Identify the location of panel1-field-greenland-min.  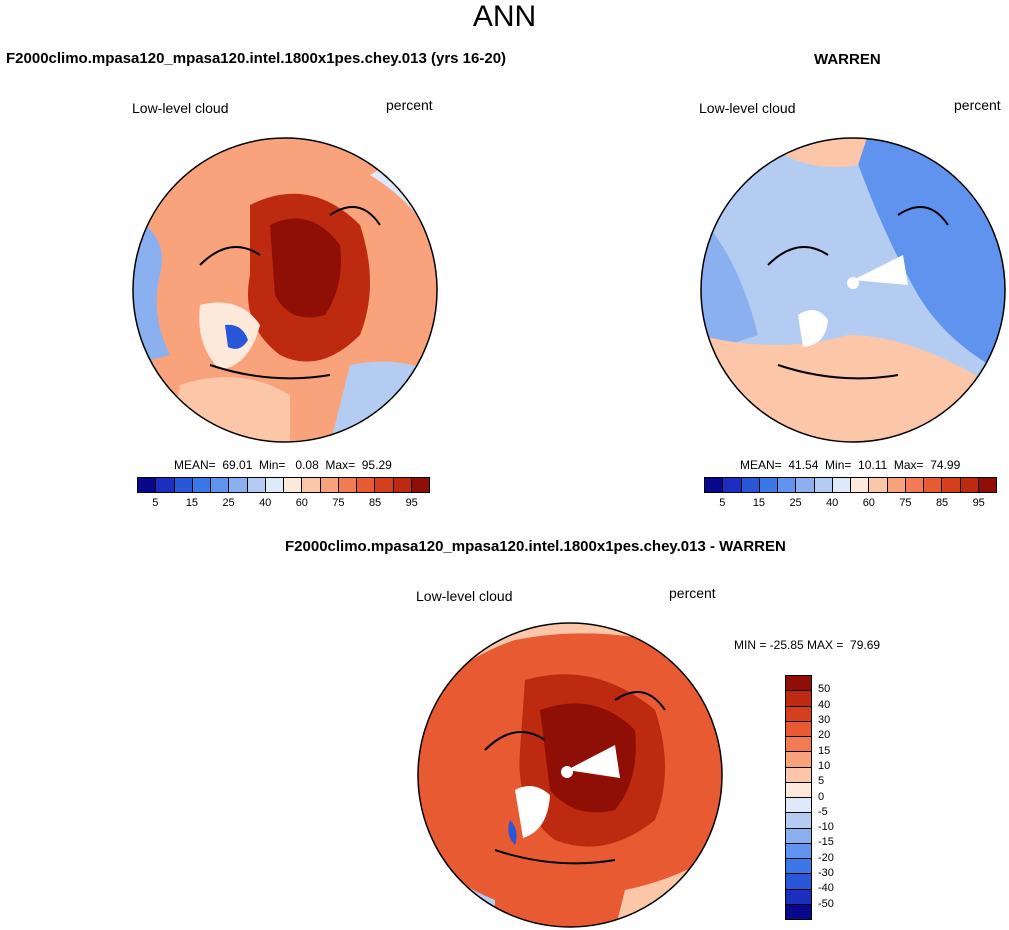
(236, 336).